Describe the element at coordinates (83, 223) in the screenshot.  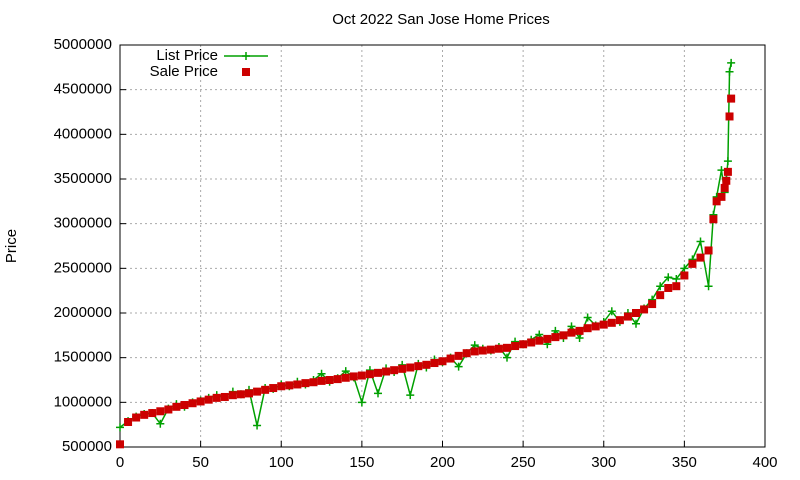
I see `y-tick-label: 3000000` at that location.